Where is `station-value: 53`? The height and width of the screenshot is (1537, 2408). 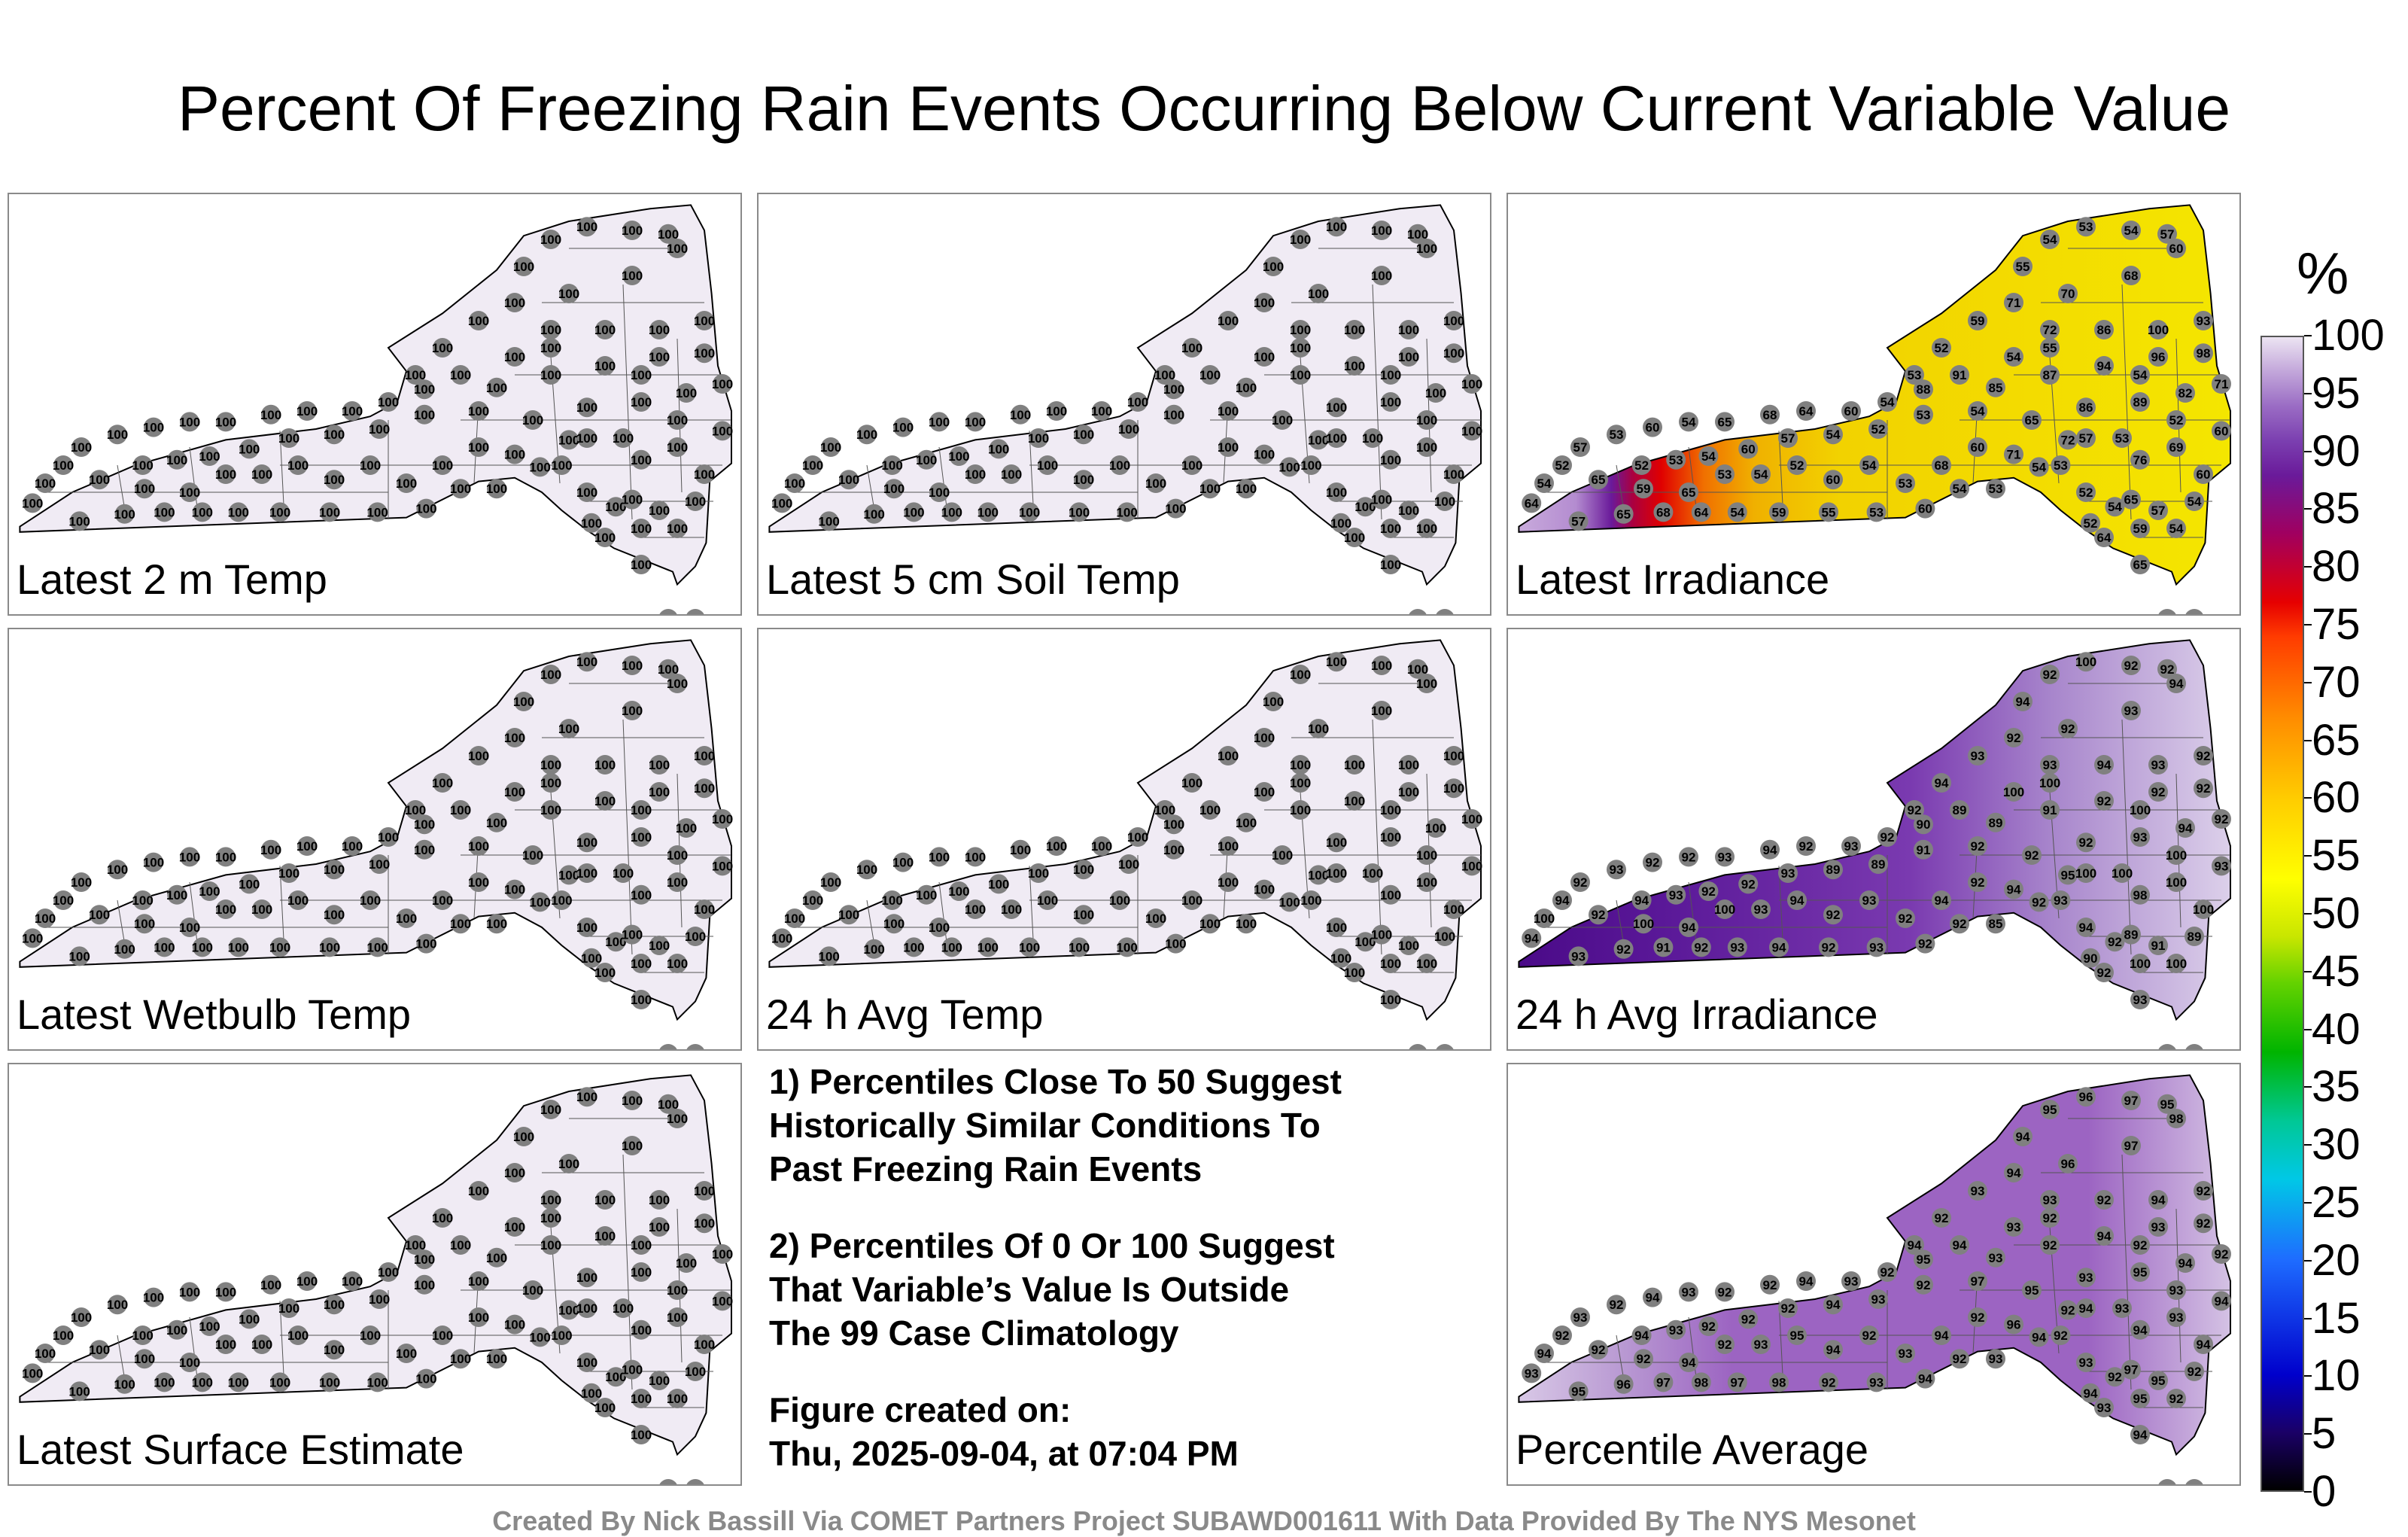
station-value: 53 is located at coordinates (2122, 438).